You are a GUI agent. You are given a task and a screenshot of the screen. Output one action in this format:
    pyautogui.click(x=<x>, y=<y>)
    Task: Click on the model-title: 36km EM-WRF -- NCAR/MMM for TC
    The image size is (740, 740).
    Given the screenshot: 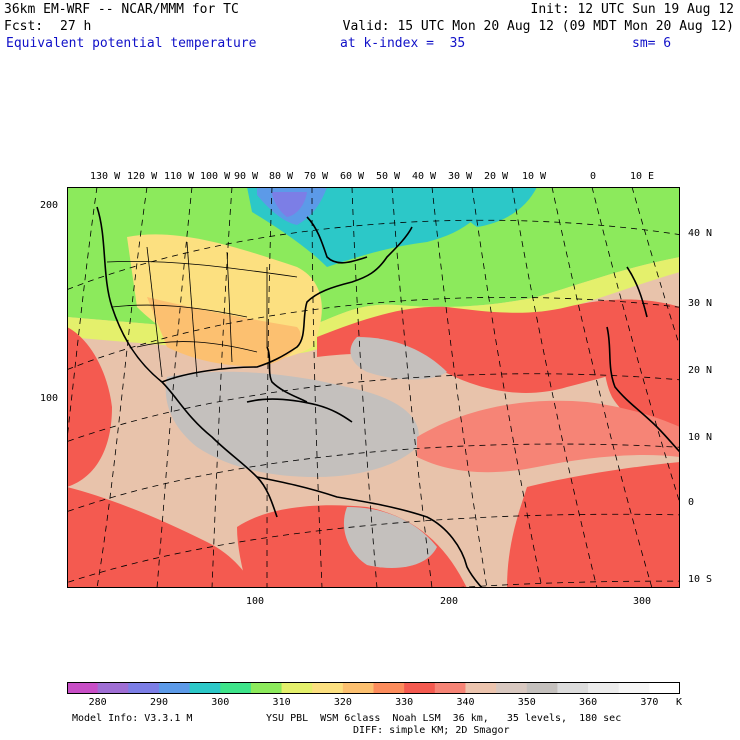 What is the action you would take?
    pyautogui.click(x=121, y=9)
    